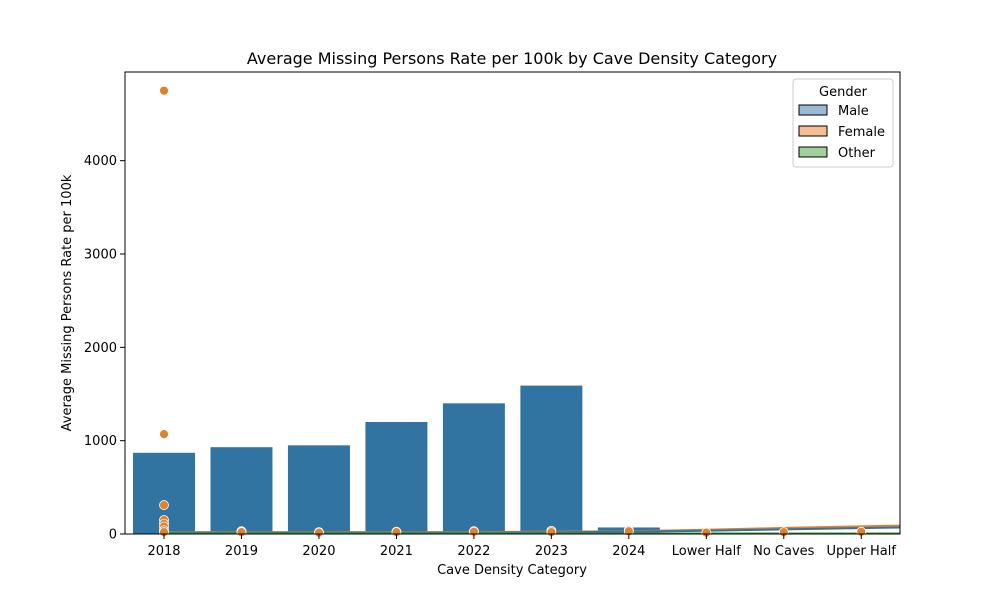 Image resolution: width=1000 pixels, height=600 pixels. Describe the element at coordinates (813, 131) in the screenshot. I see `legend-swatch-female` at that location.